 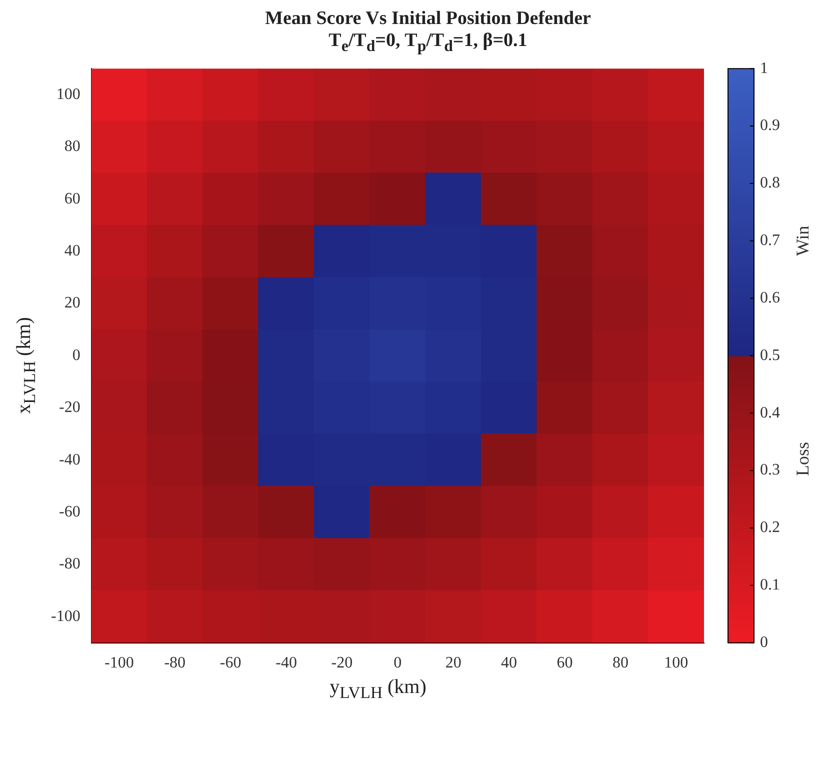 What do you see at coordinates (69, 459) in the screenshot?
I see `y-tick-label: -40` at bounding box center [69, 459].